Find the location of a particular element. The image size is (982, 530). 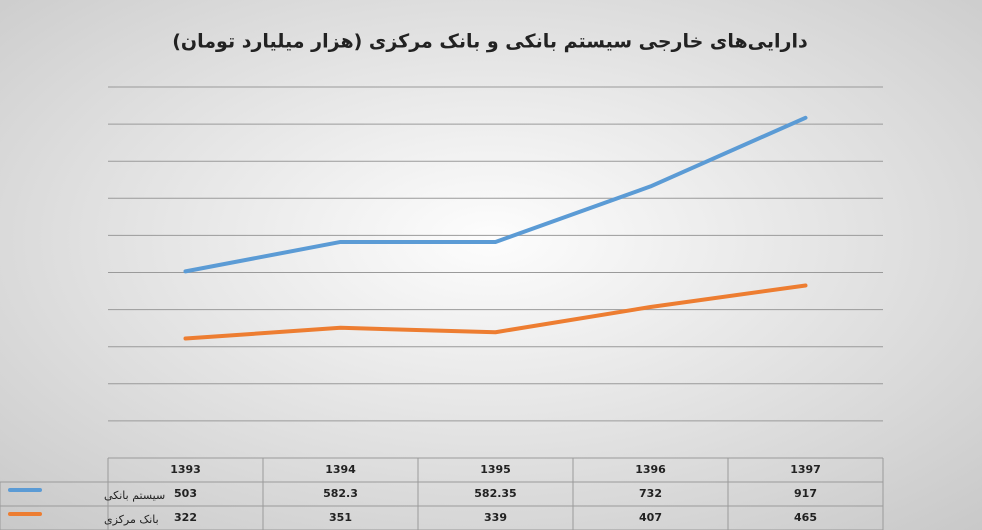

table-value: 582.35 is located at coordinates (495, 493).